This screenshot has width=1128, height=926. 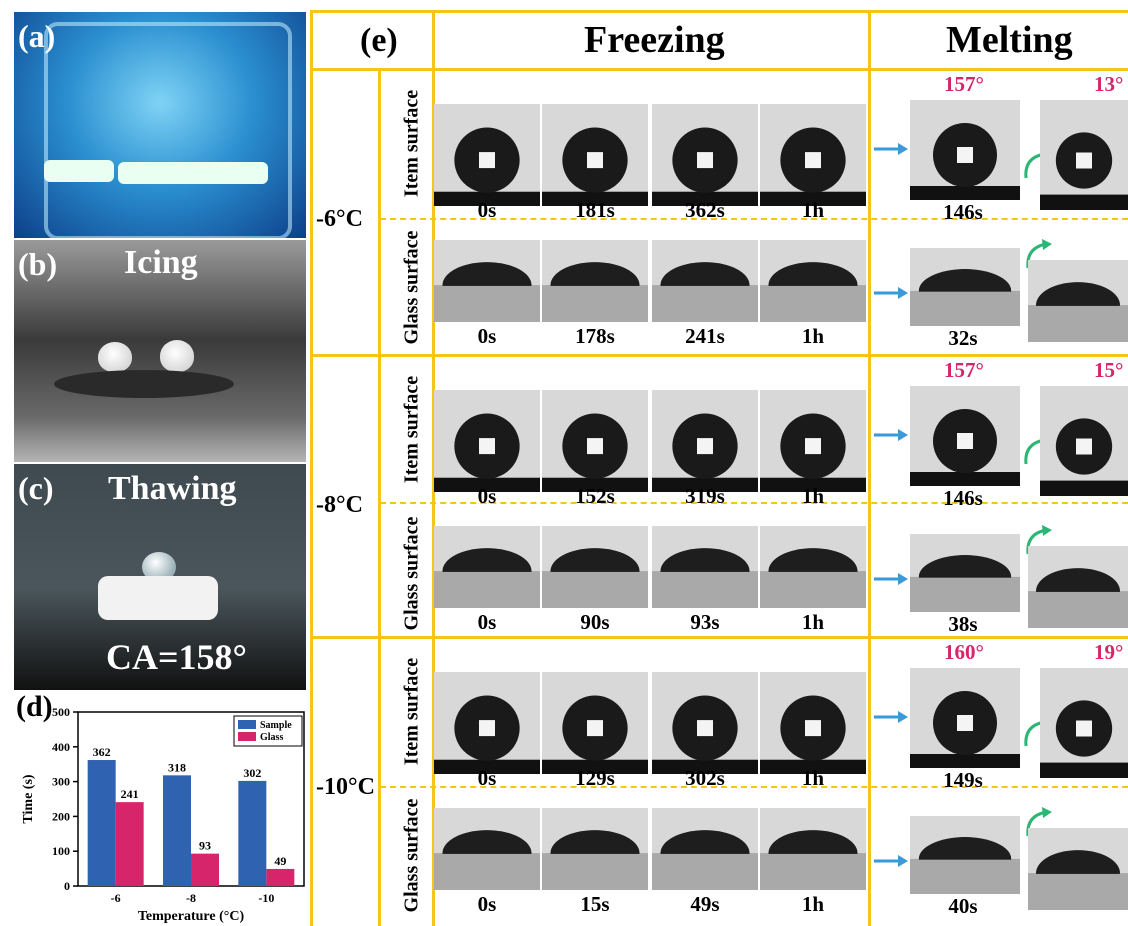 What do you see at coordinates (176, 657) in the screenshot?
I see `contact-angle-label: CA=158°` at bounding box center [176, 657].